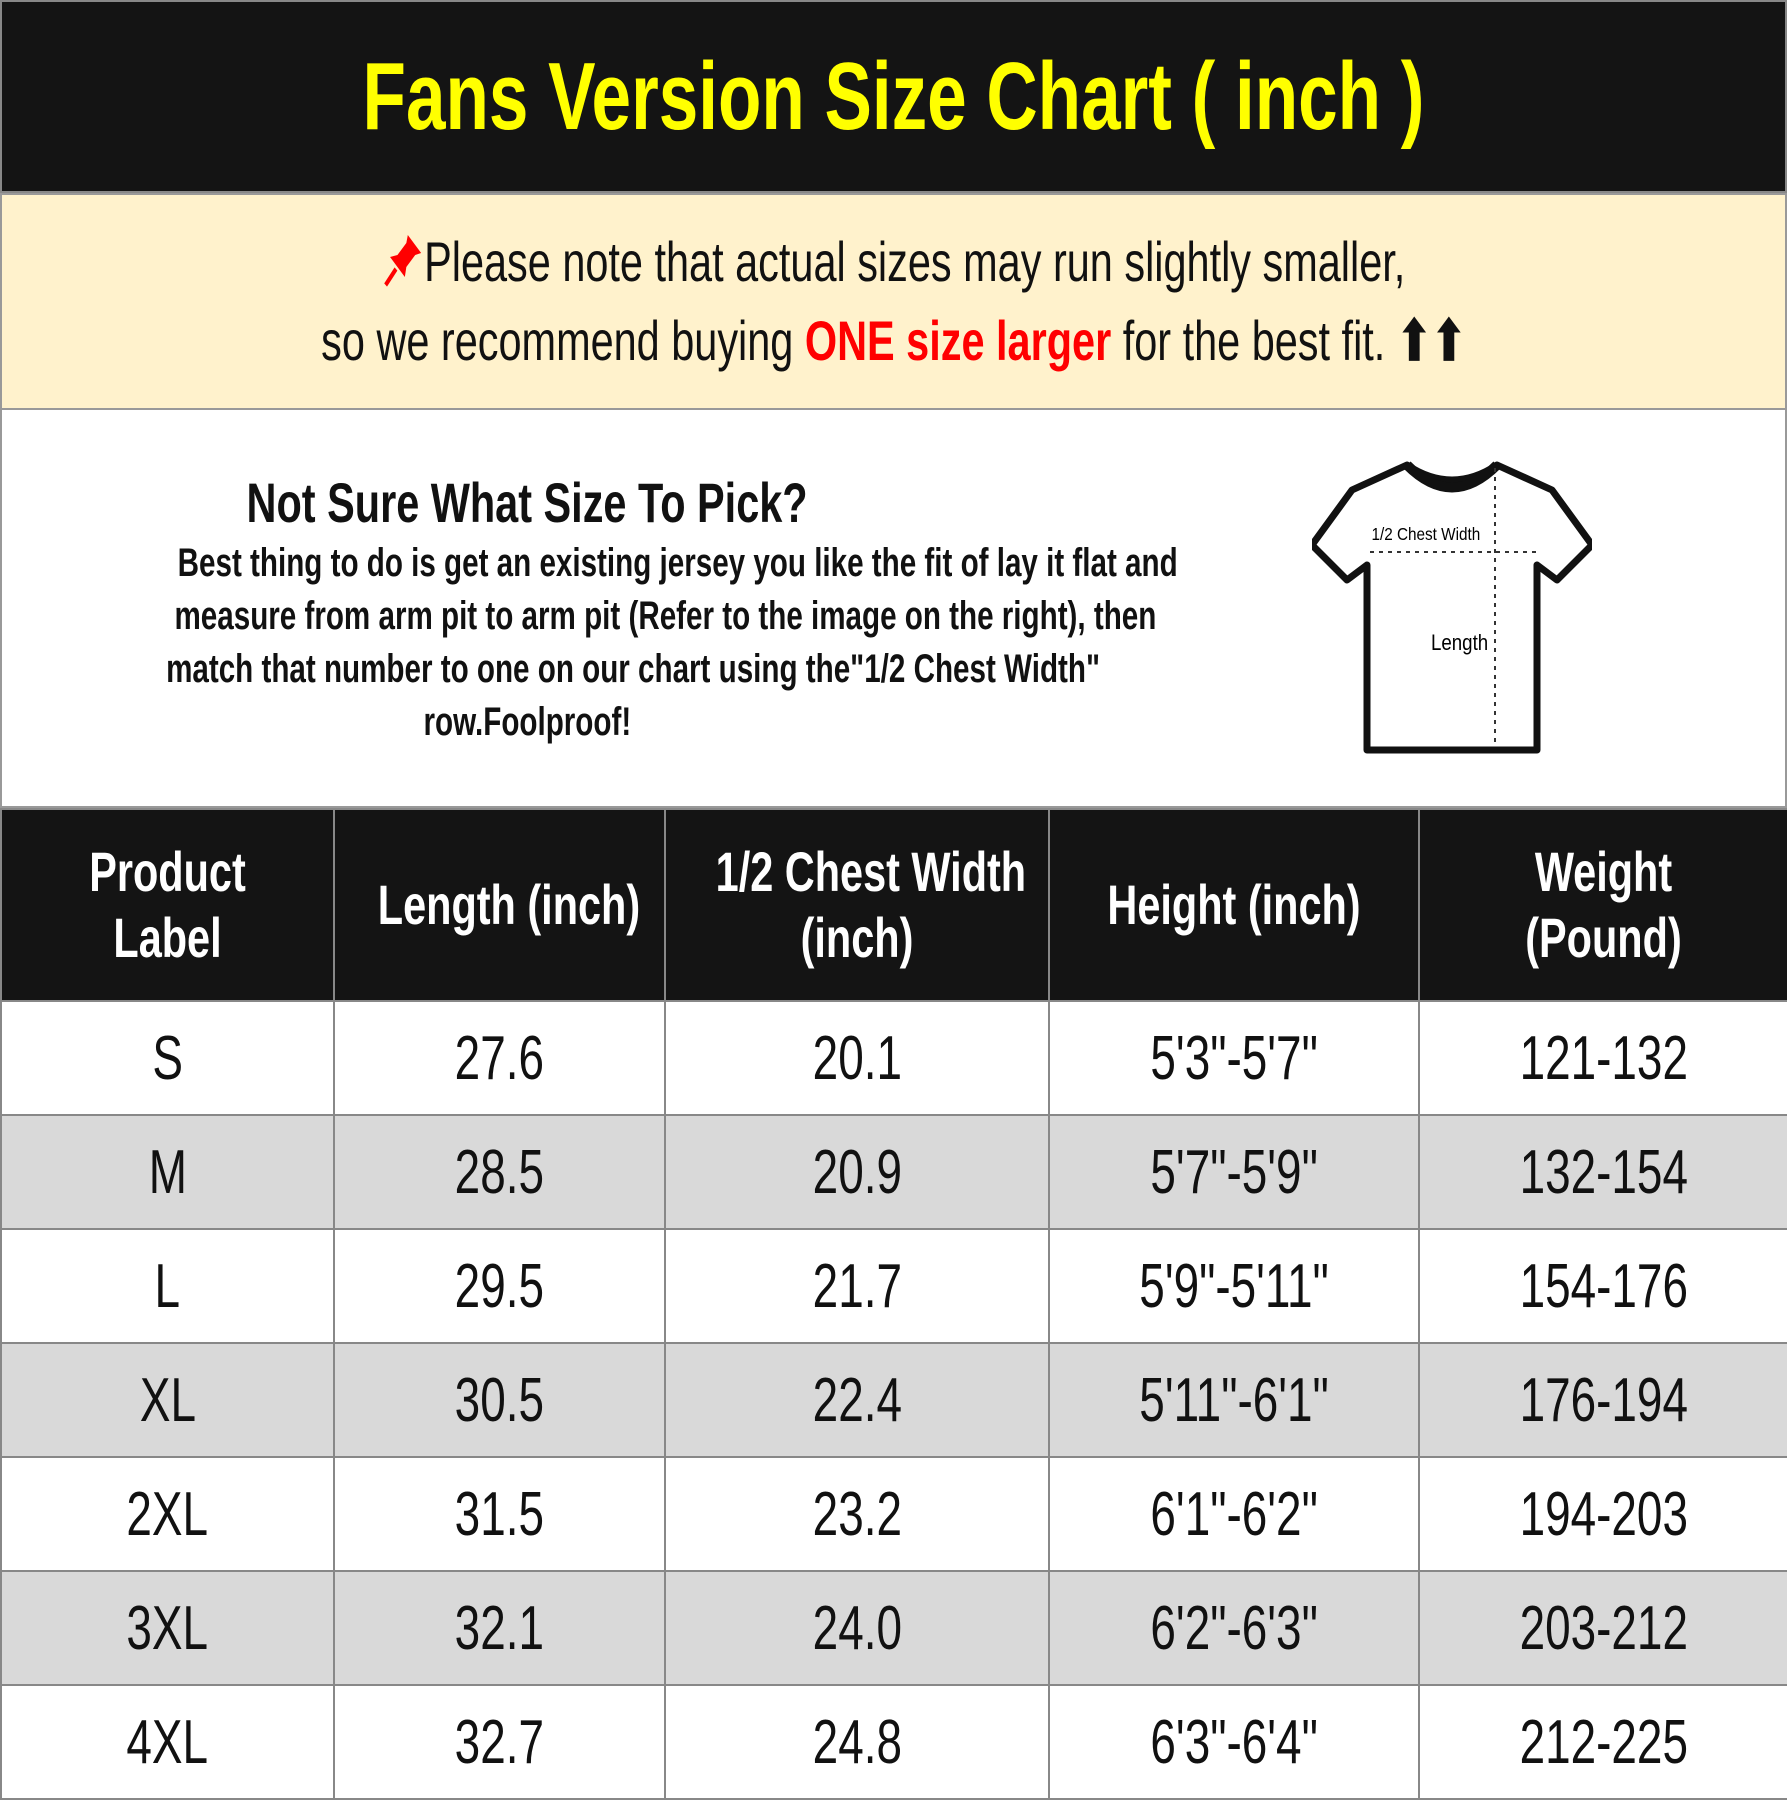 This screenshot has height=1800, width=1787. Describe the element at coordinates (167, 937) in the screenshot. I see `header-text: Label` at that location.